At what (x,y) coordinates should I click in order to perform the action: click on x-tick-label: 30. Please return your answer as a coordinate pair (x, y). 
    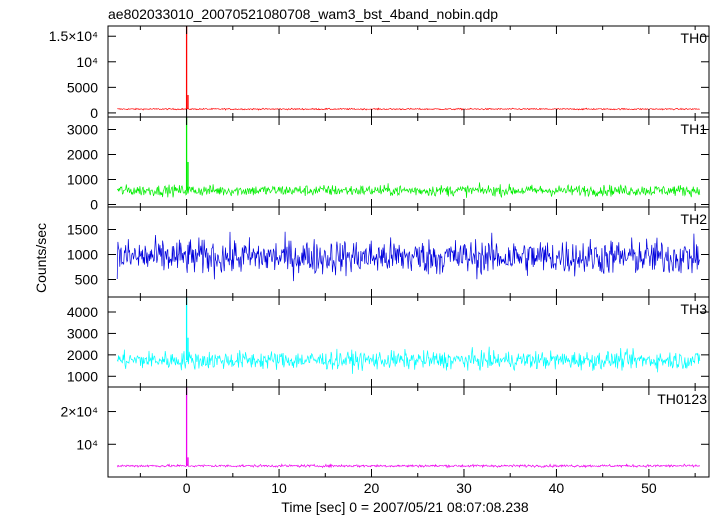
    Looking at the image, I should click on (464, 488).